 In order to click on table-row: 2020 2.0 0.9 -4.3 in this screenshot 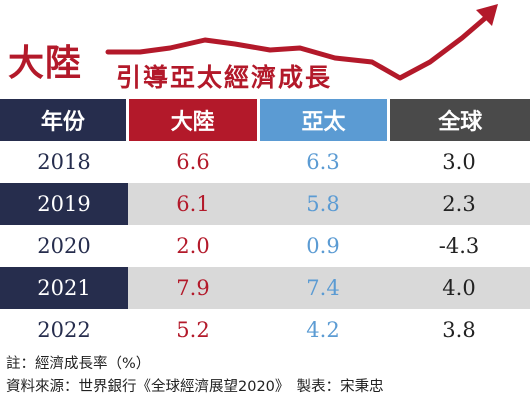, I will do `click(265, 246)`.